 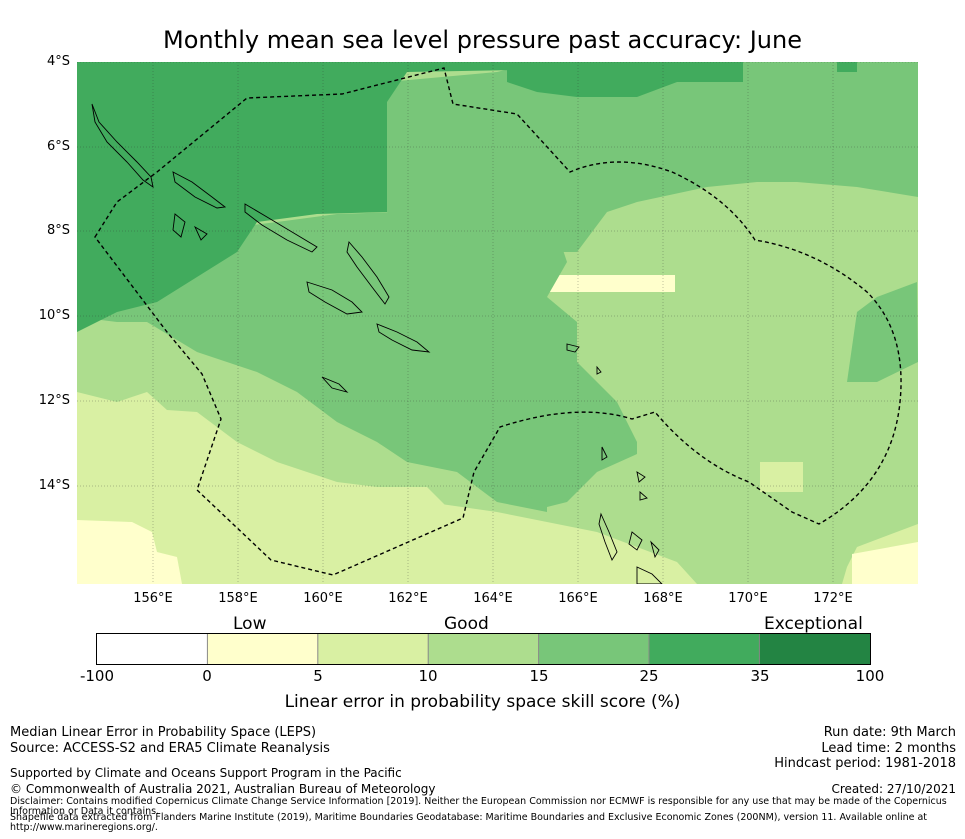 What do you see at coordinates (129, 552) in the screenshot?
I see `region-0-5-southwest` at bounding box center [129, 552].